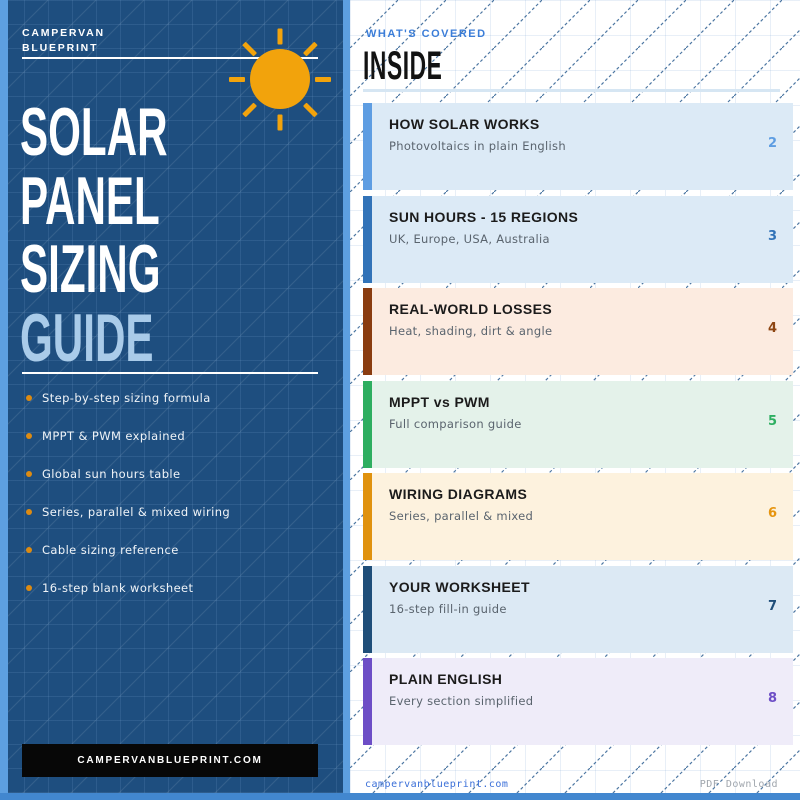 This screenshot has height=800, width=800. I want to click on sun-icon, so click(280, 79).